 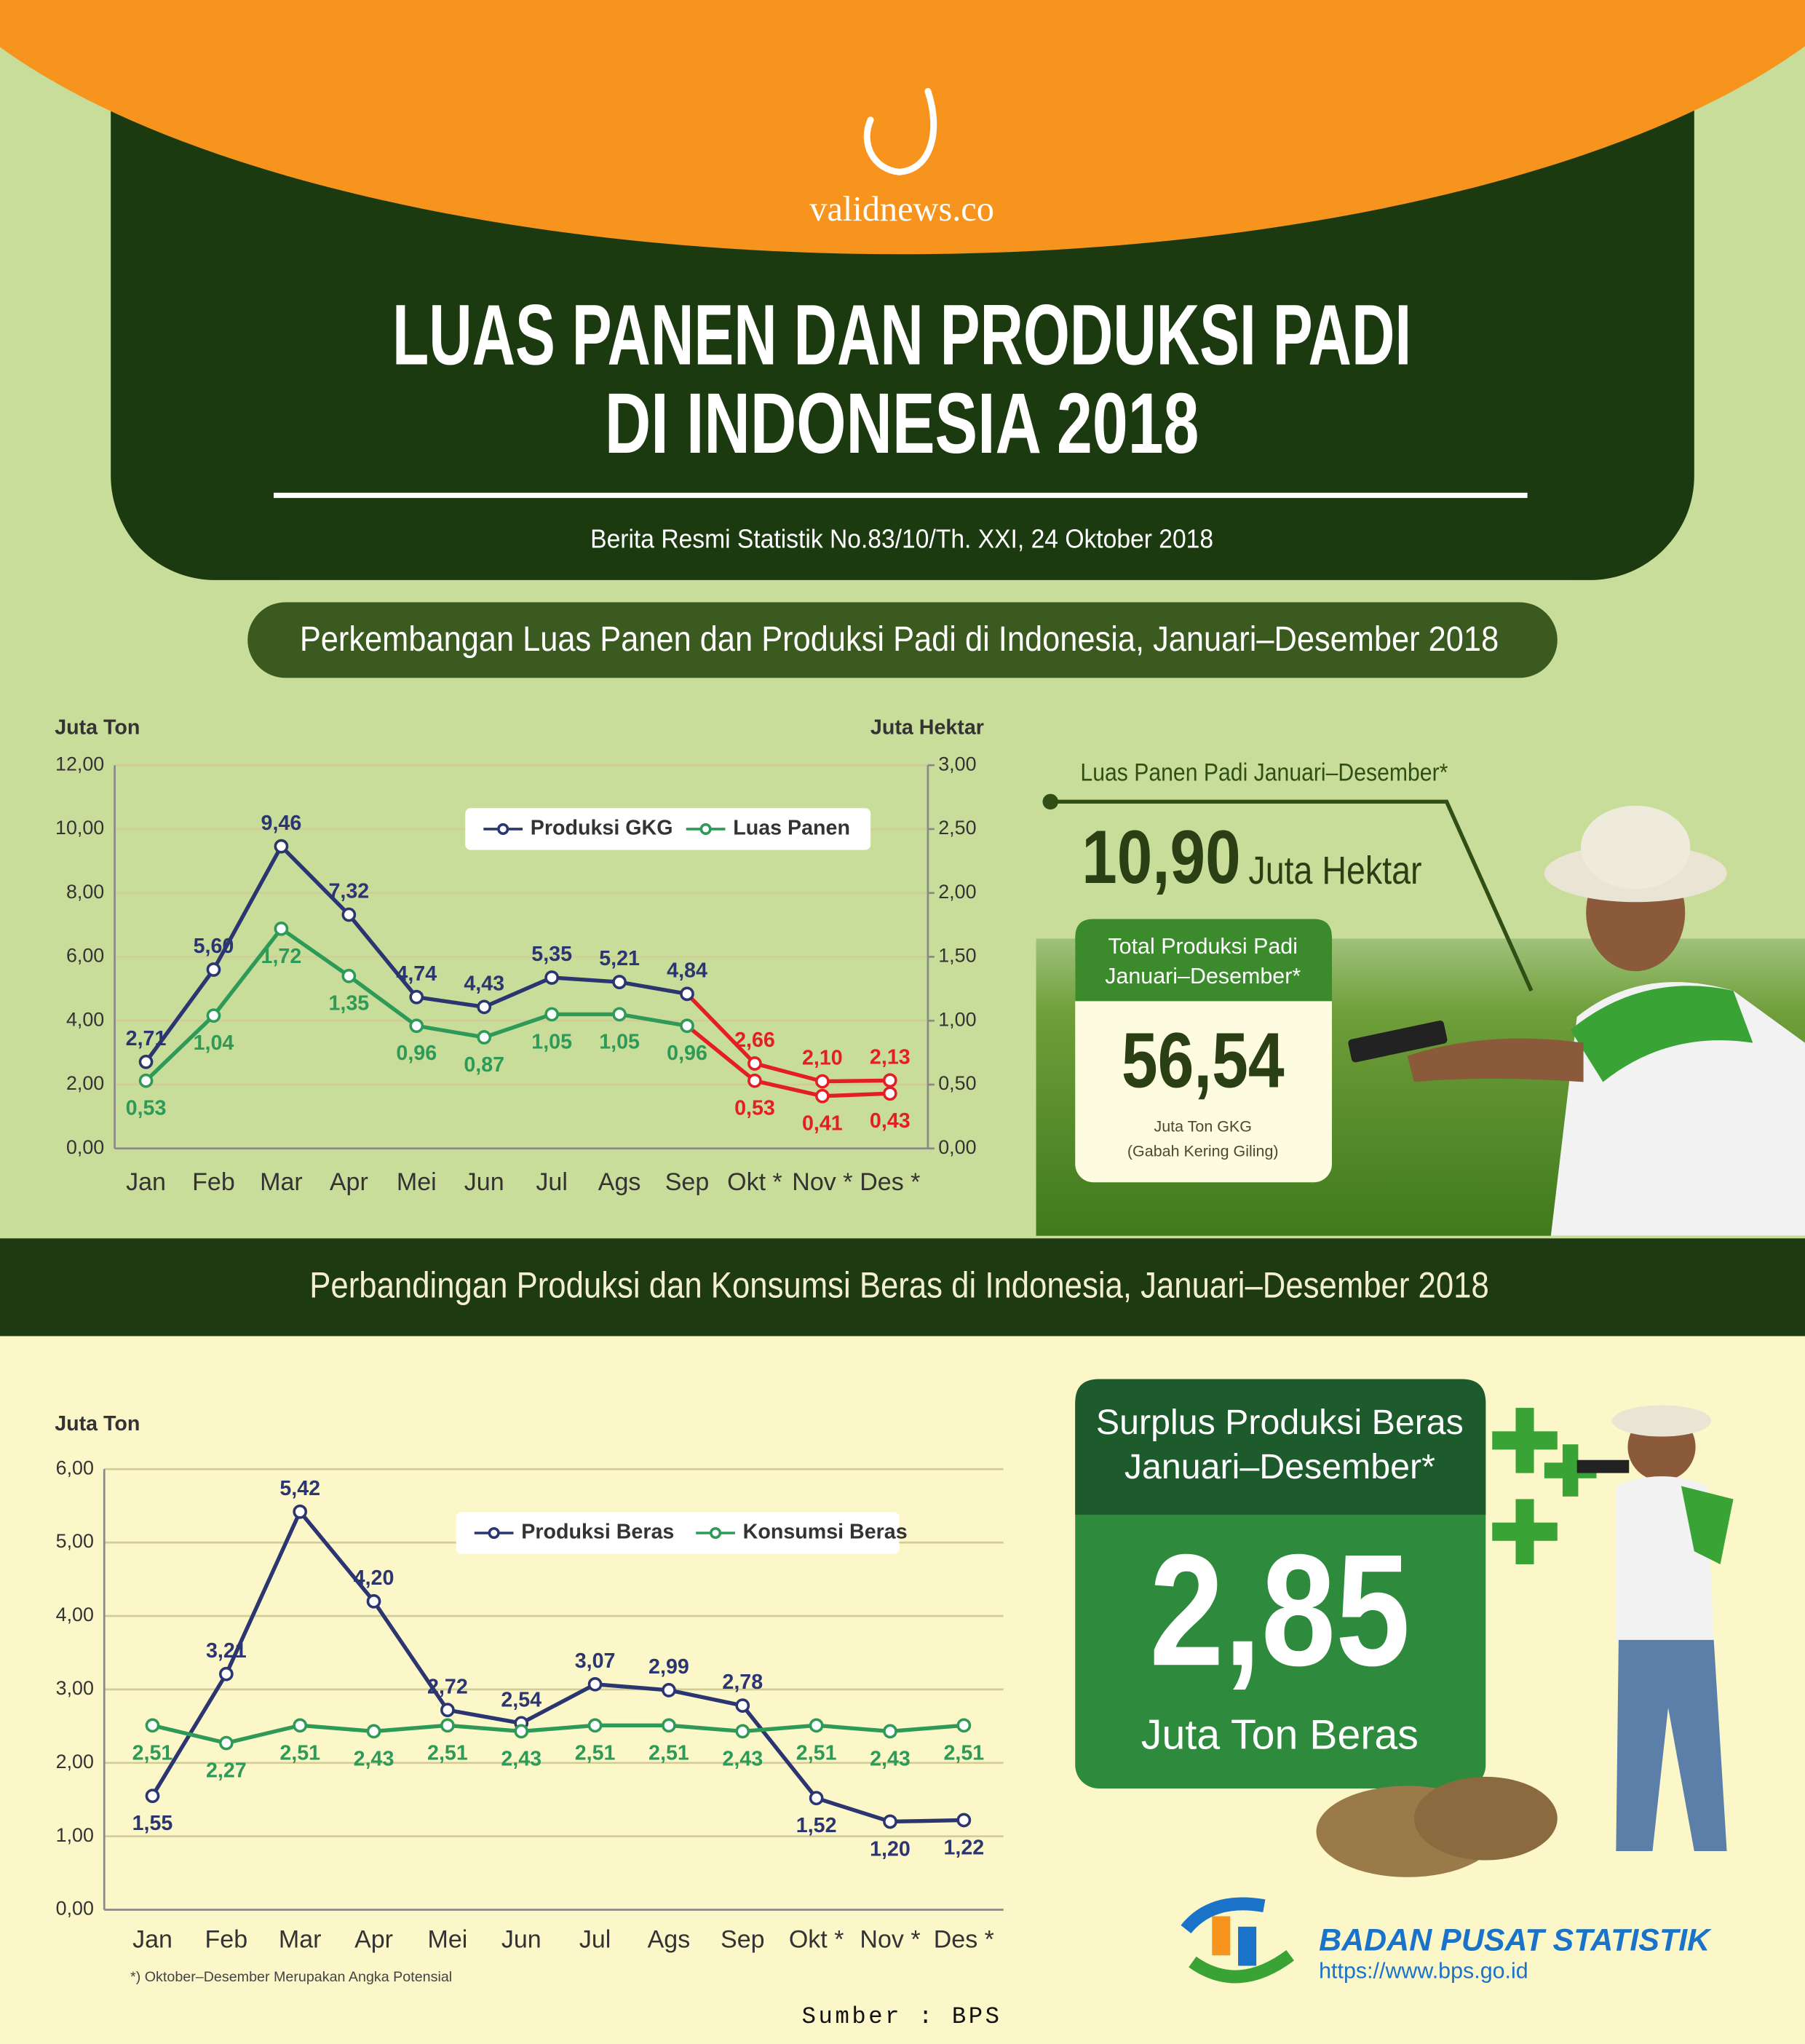 I want to click on y-tick-label: 10,00, so click(x=79, y=828).